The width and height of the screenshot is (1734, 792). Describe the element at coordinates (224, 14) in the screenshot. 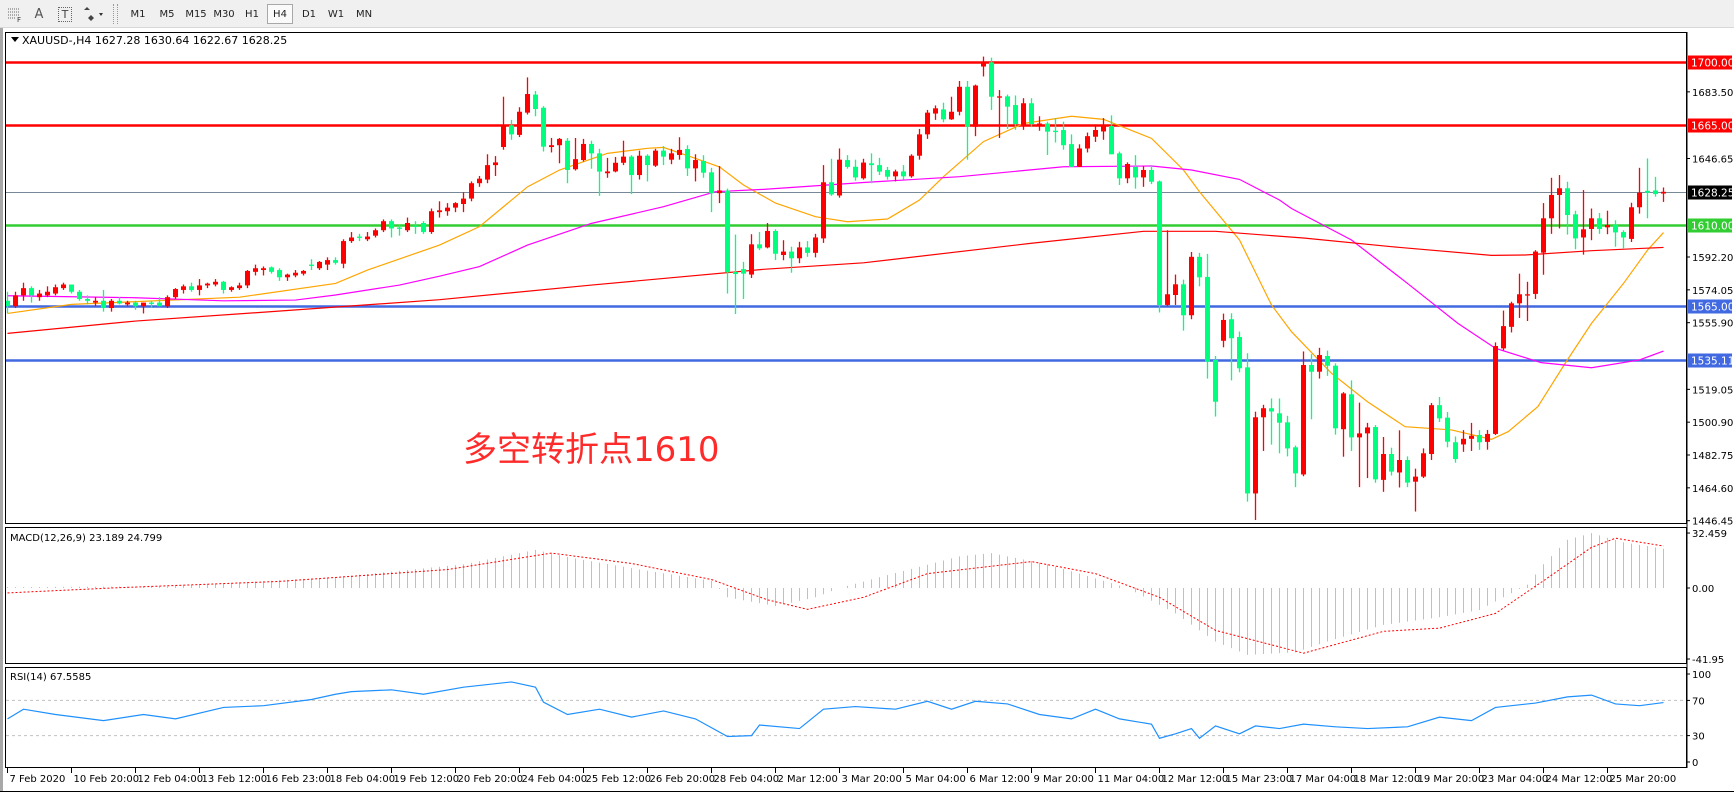

I see `timeframe-m30: M30` at that location.